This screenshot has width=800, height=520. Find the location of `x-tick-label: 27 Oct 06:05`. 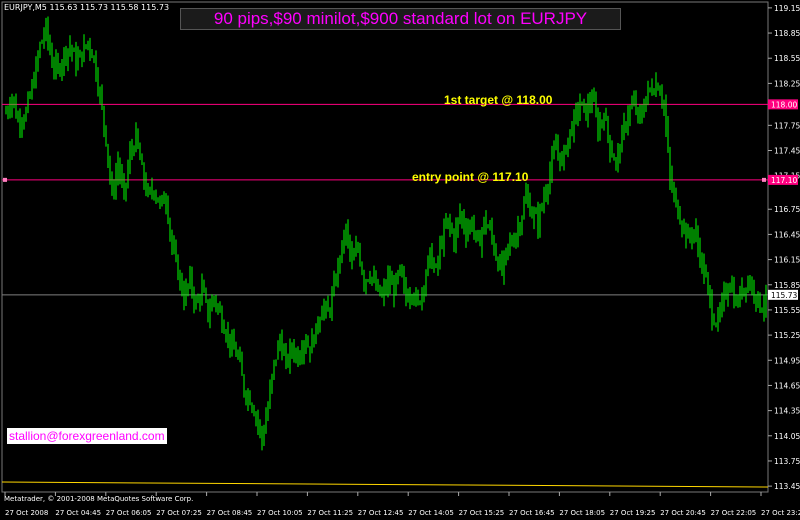

x-tick-label: 27 Oct 06:05 is located at coordinates (129, 513).